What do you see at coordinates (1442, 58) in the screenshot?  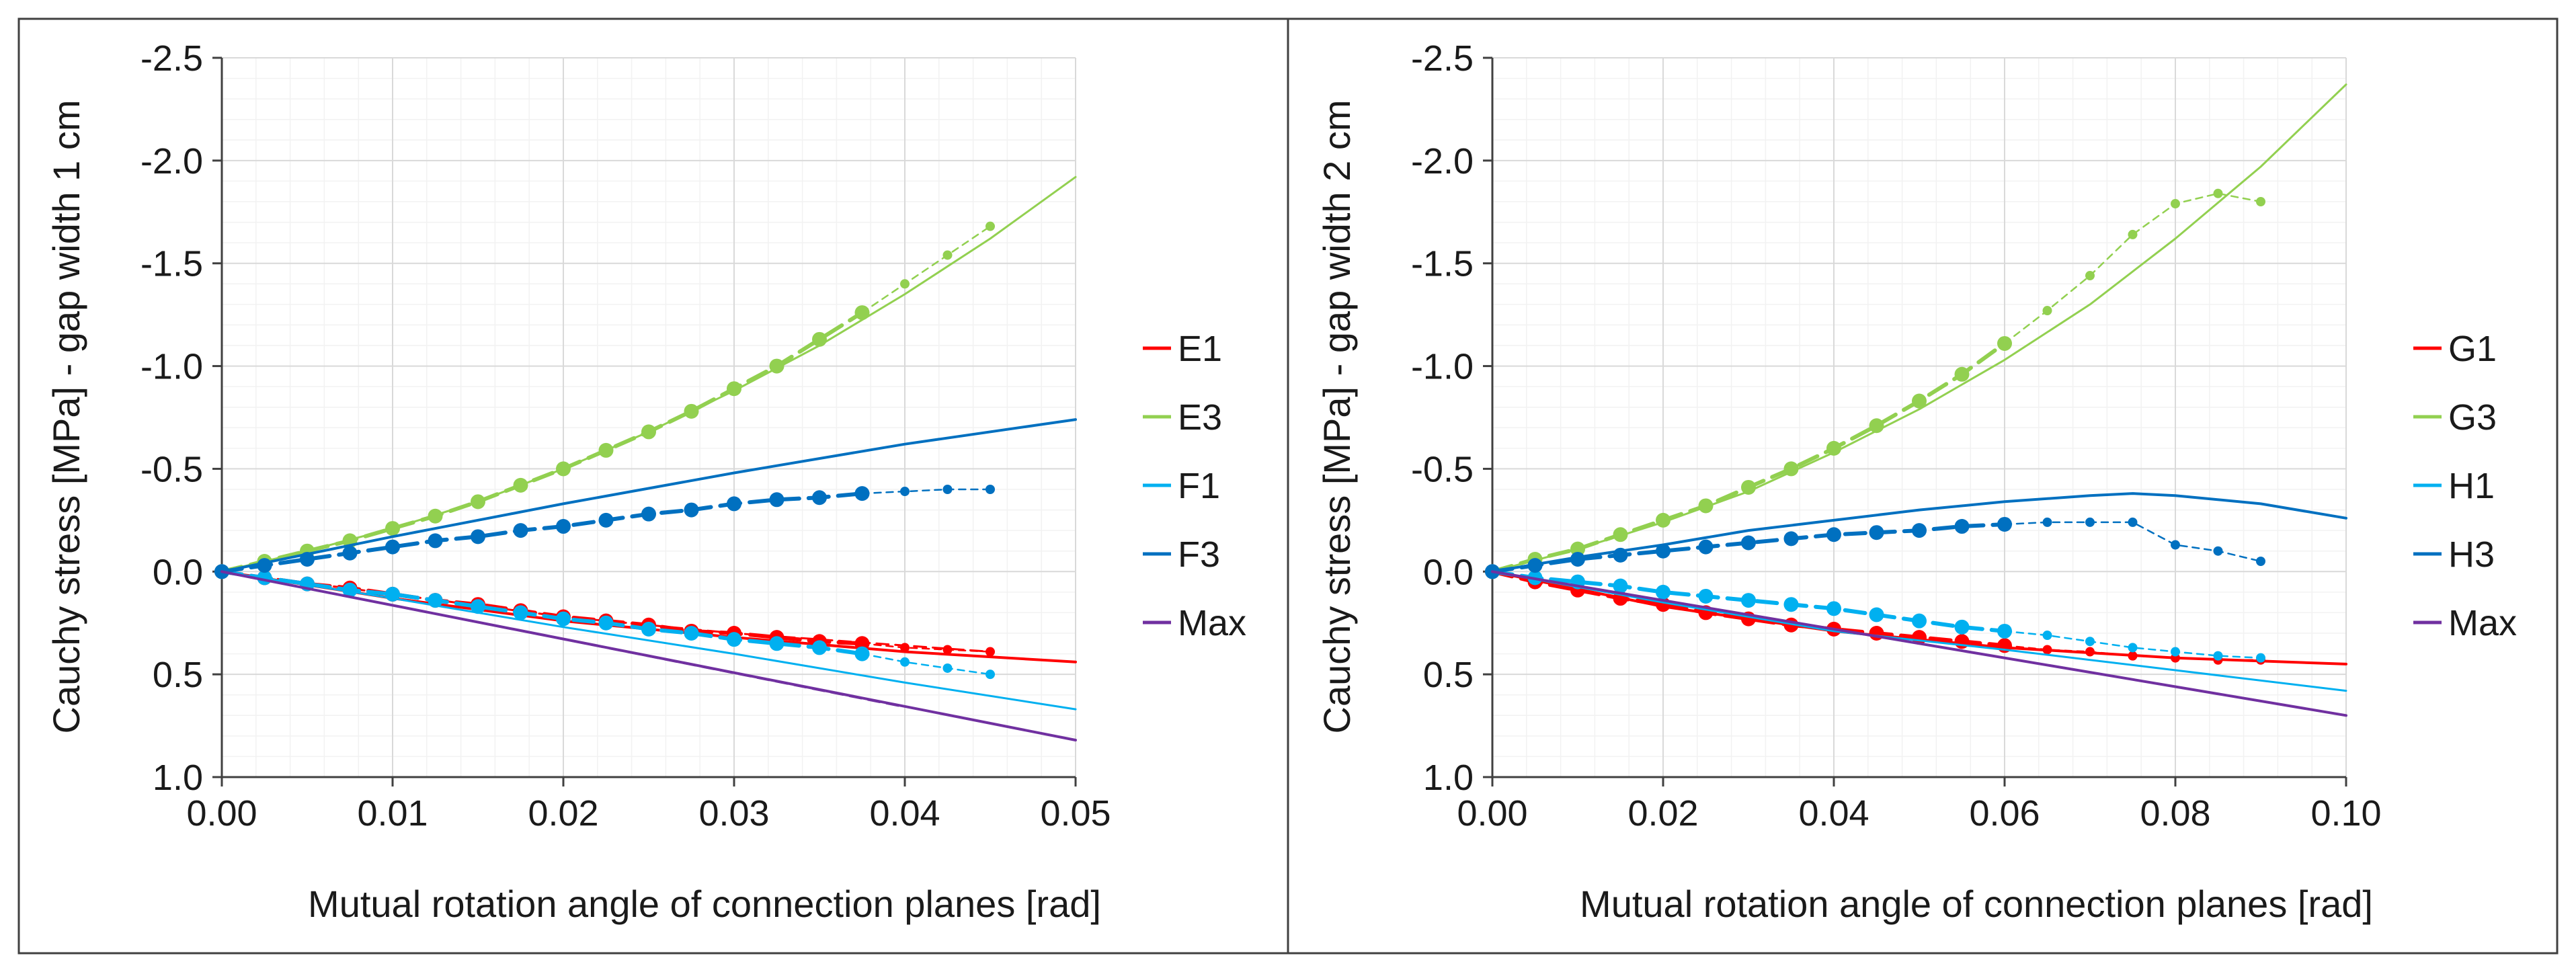 I see `right-y-tick-label: -2.5` at bounding box center [1442, 58].